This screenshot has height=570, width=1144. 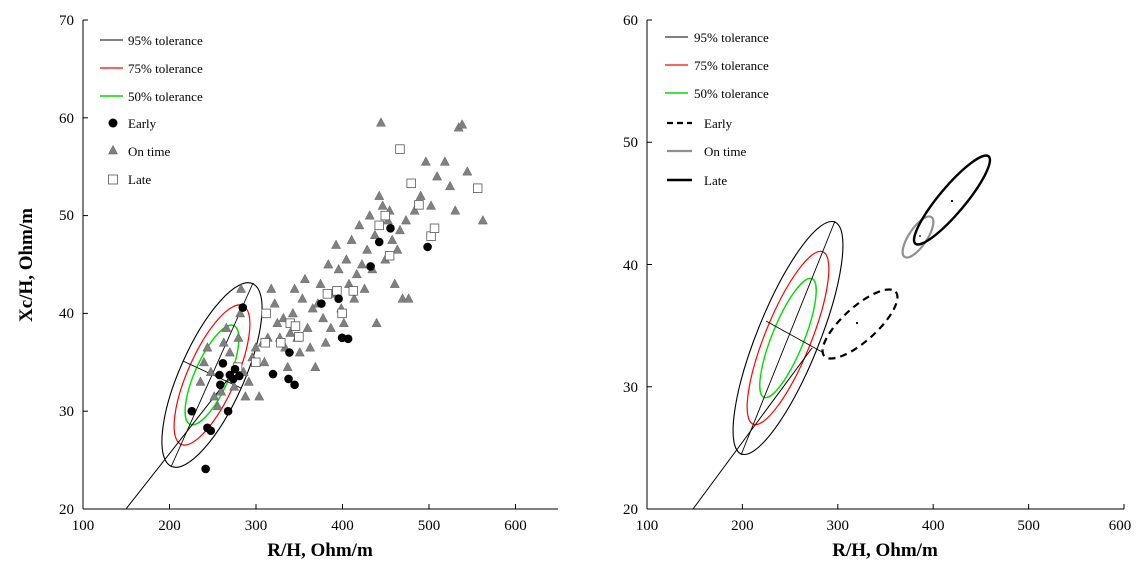 I want to click on y-tick-label: 20, so click(x=630, y=510).